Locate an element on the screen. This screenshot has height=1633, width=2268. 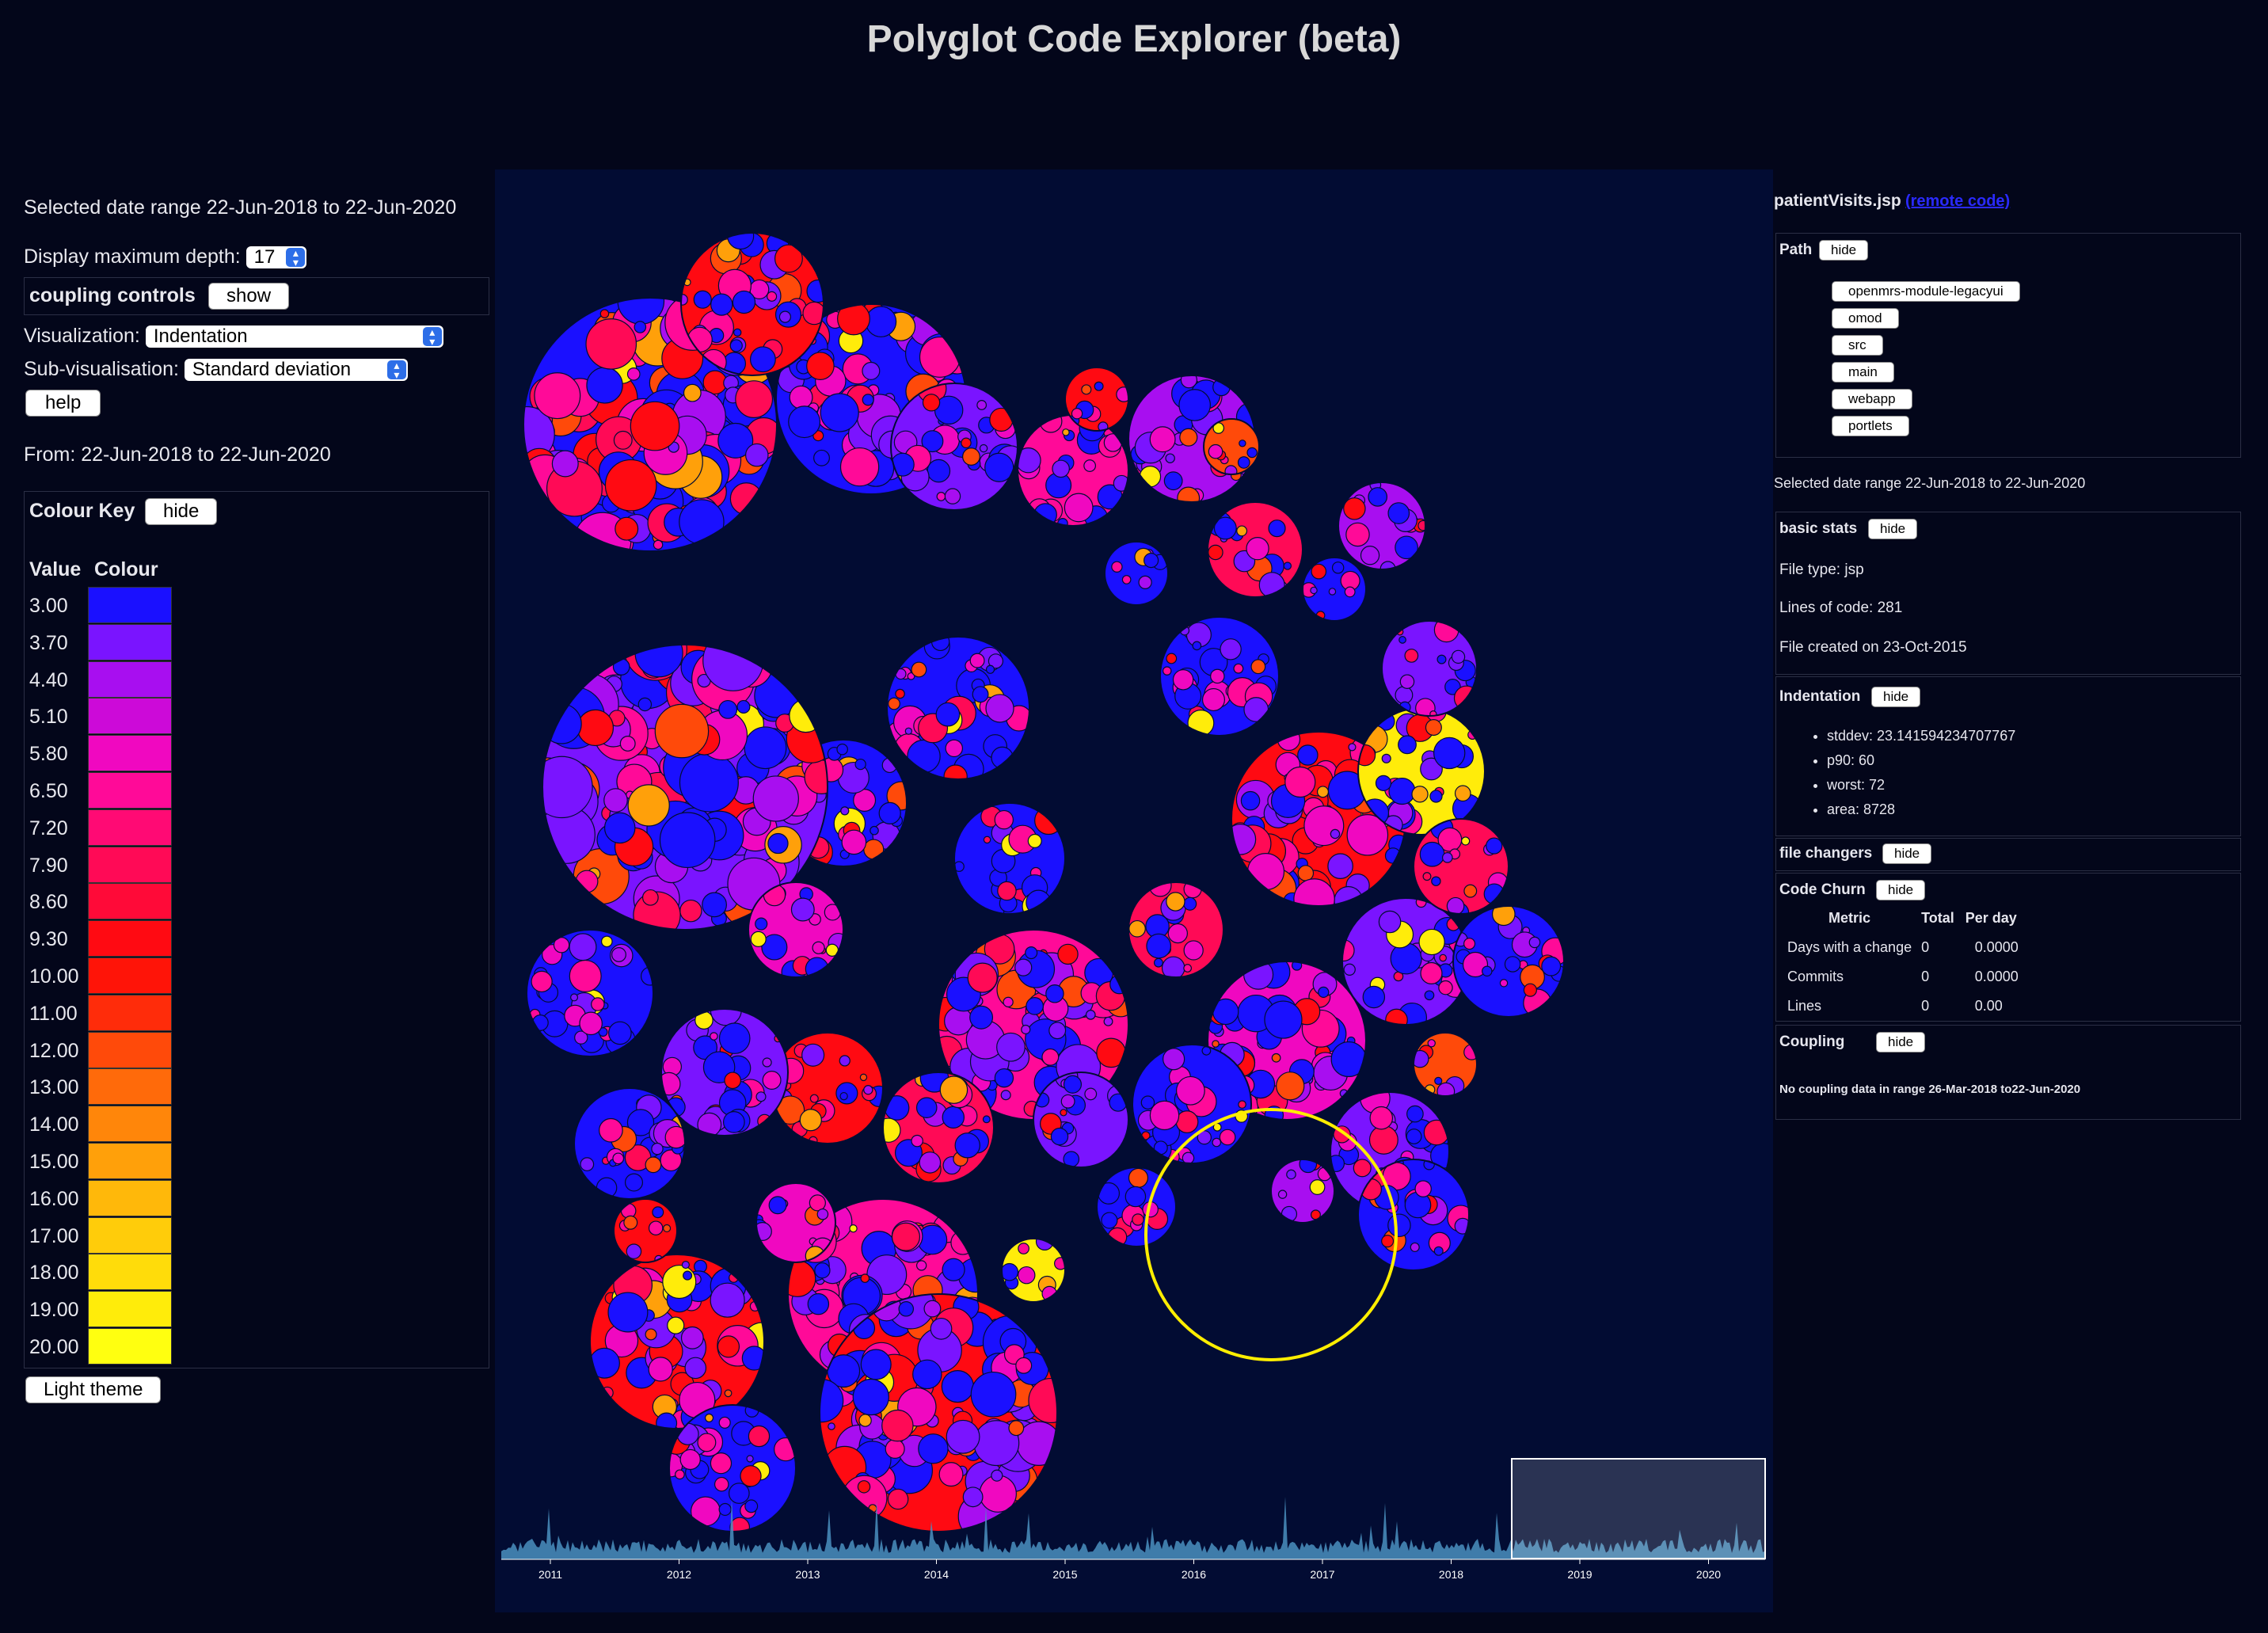
file-created: File created on 23-Oct-2015 is located at coordinates (1873, 647).